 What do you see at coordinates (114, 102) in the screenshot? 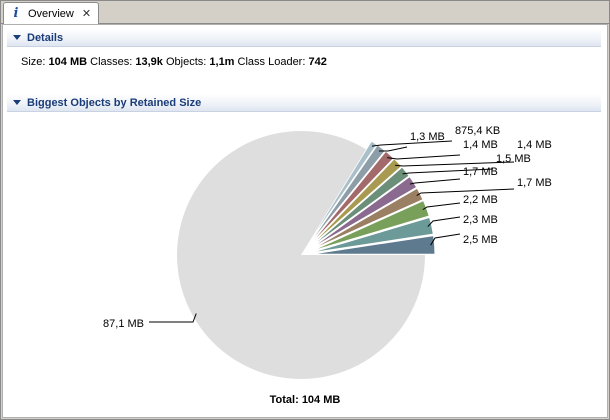
I see `biggest-objects-section-title: Biggest Objects by Retained Size` at bounding box center [114, 102].